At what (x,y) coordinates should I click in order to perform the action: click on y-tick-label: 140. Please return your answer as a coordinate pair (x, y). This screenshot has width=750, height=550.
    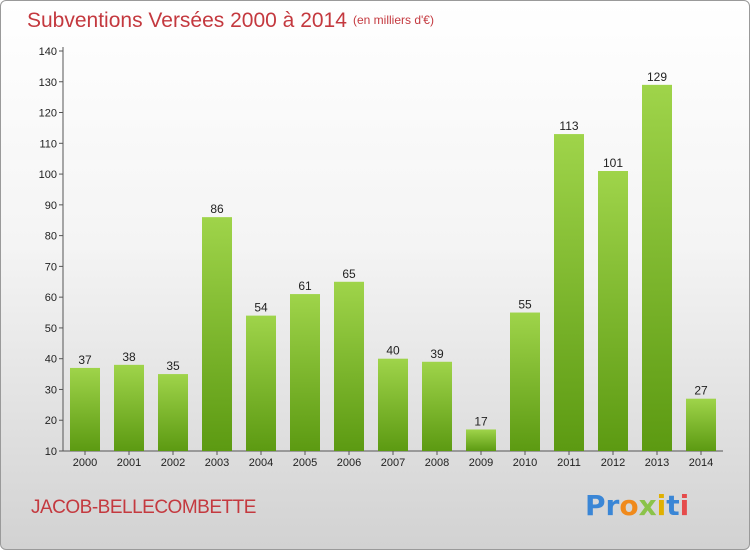
    Looking at the image, I should click on (48, 52).